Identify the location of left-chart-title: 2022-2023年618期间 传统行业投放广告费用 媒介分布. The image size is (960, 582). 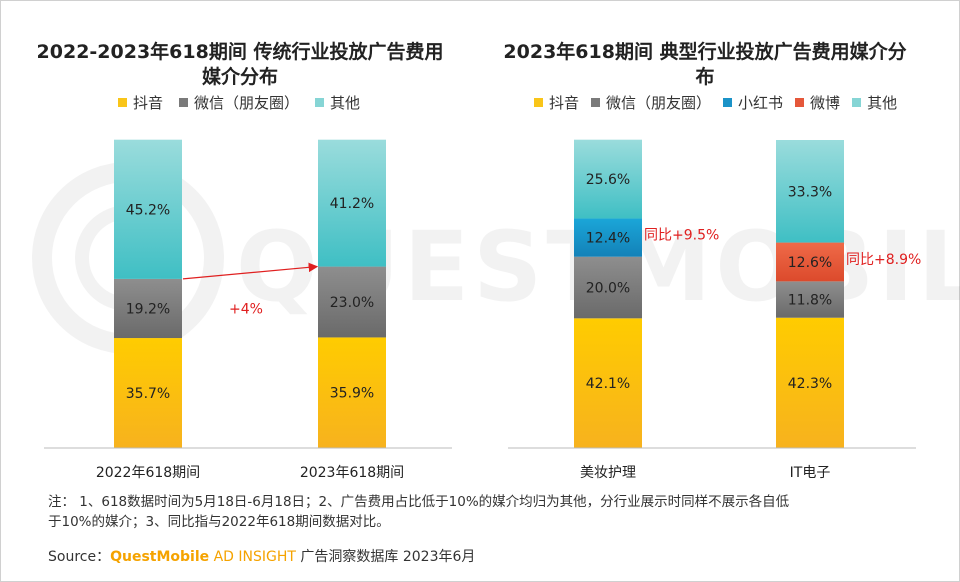
(240, 65).